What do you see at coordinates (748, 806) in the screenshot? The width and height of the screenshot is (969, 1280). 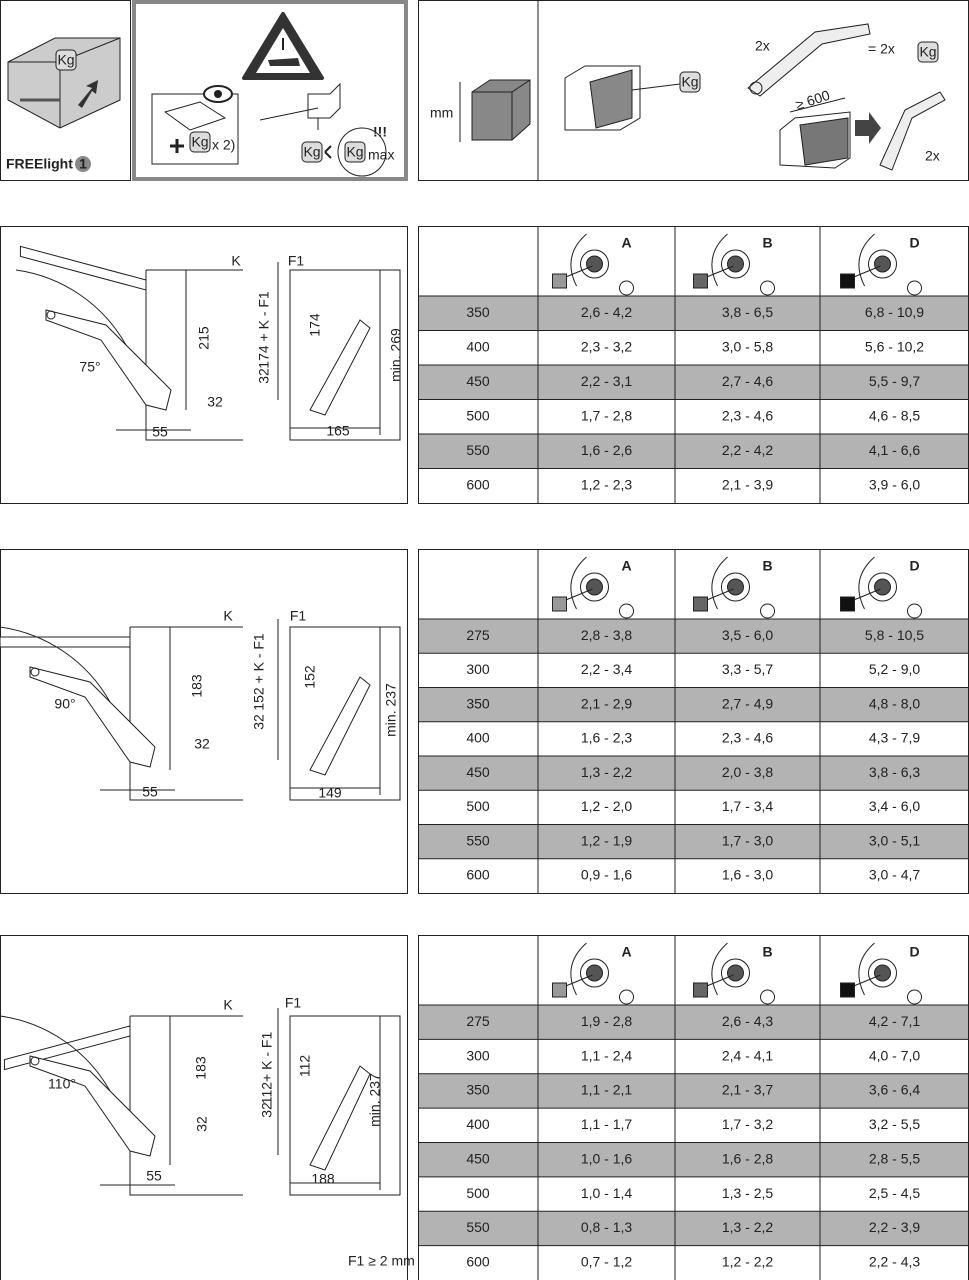 I see `label: 1,7 - 3,4` at bounding box center [748, 806].